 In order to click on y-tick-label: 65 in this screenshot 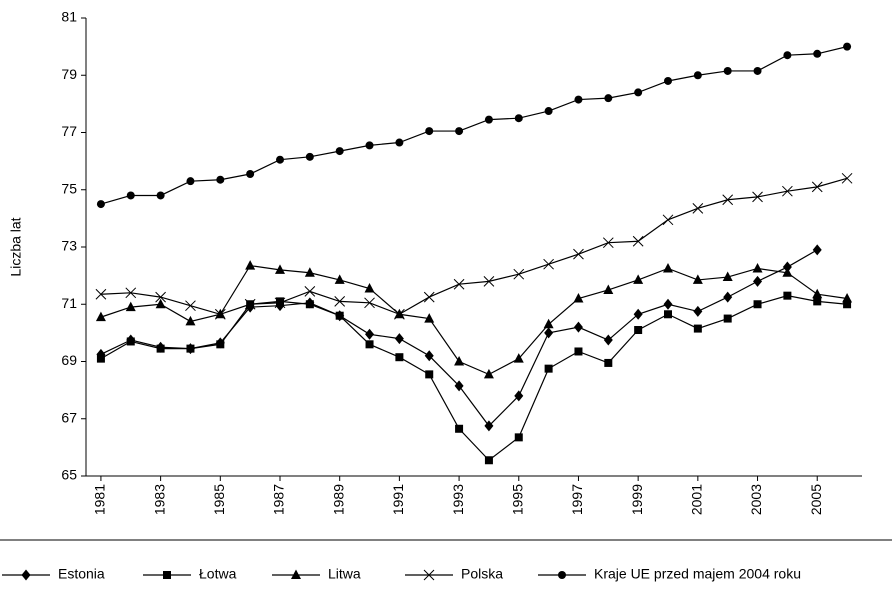, I will do `click(69, 475)`.